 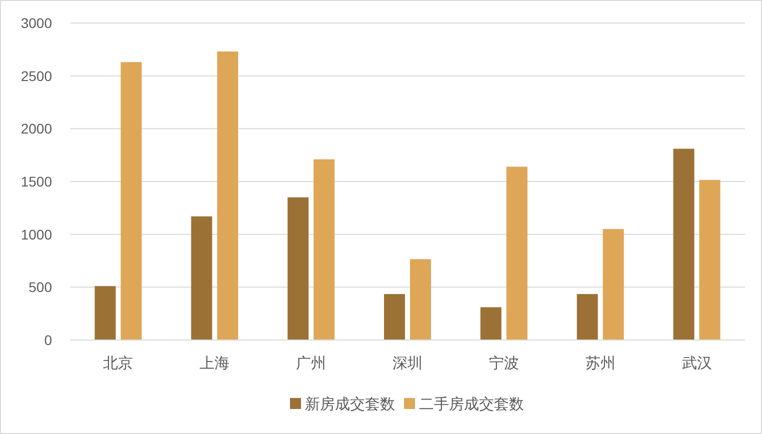 I want to click on x-tick-label: 苏州, so click(x=600, y=363).